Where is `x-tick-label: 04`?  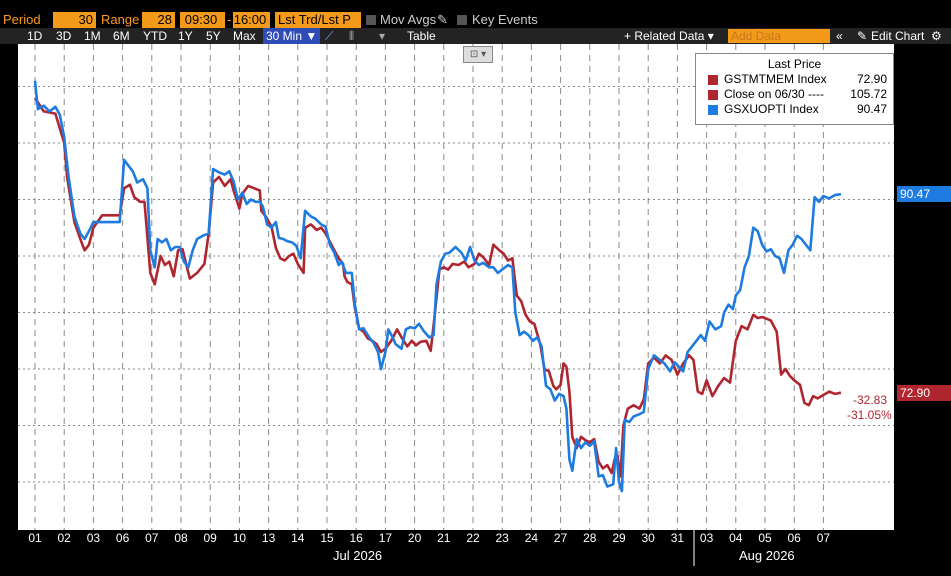 x-tick-label: 04 is located at coordinates (736, 538).